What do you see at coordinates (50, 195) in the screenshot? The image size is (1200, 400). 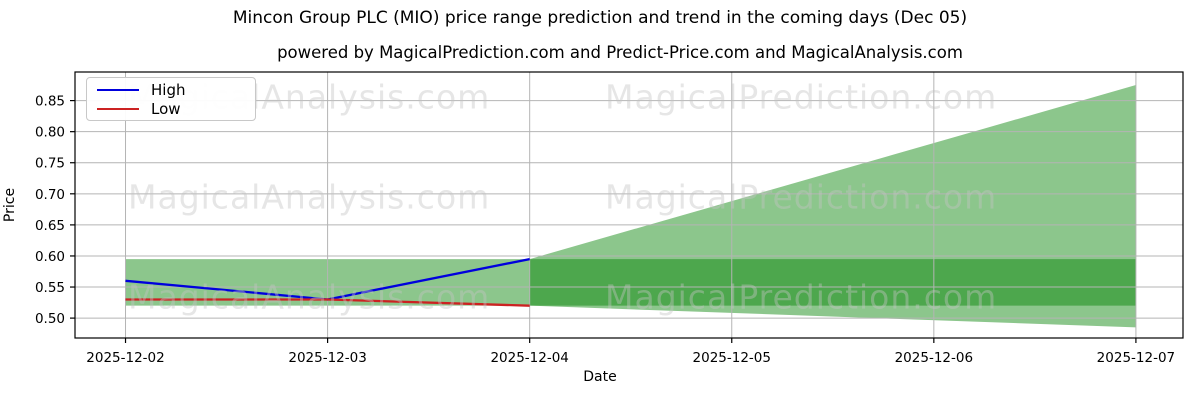 I see `y-tick-label: 0.70` at bounding box center [50, 195].